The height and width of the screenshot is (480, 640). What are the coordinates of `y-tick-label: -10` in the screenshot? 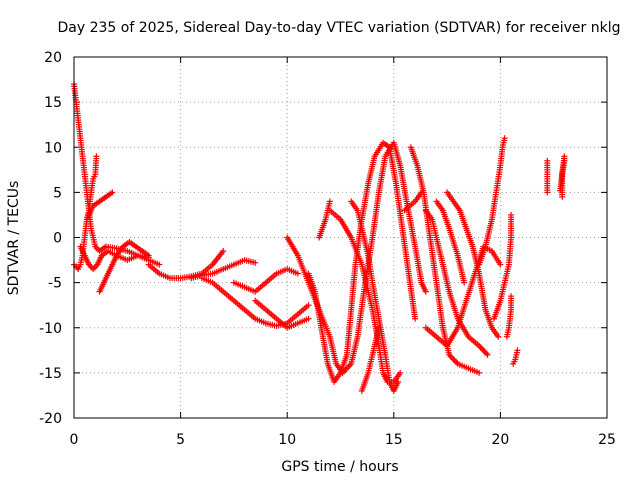 It's located at (50, 329).